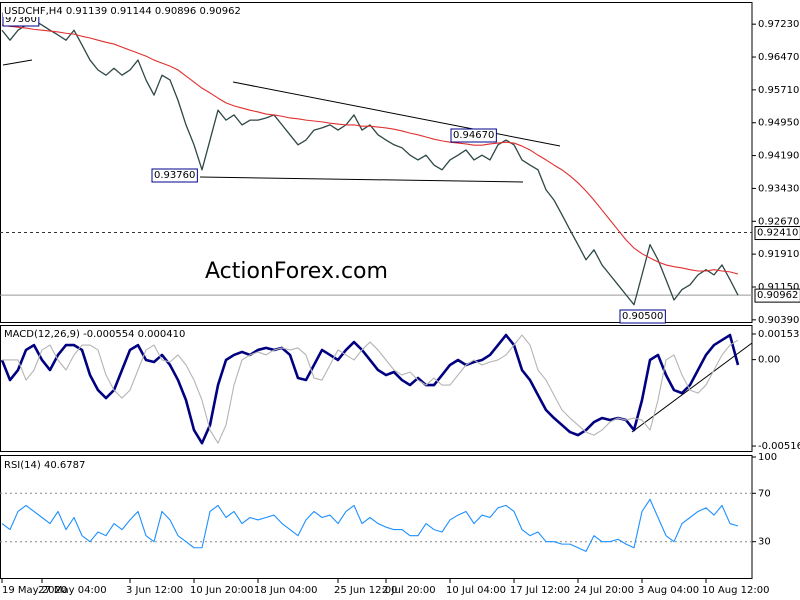 The image size is (800, 600). What do you see at coordinates (778, 123) in the screenshot?
I see `y-tick-label: 0.94950` at bounding box center [778, 123].